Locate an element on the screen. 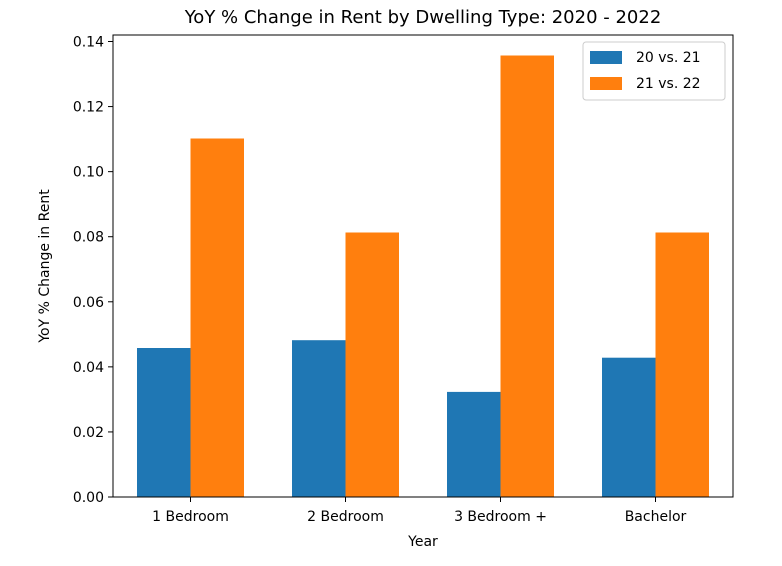 Image resolution: width=782 pixels, height=566 pixels. x-axis-label: Year is located at coordinates (422, 542).